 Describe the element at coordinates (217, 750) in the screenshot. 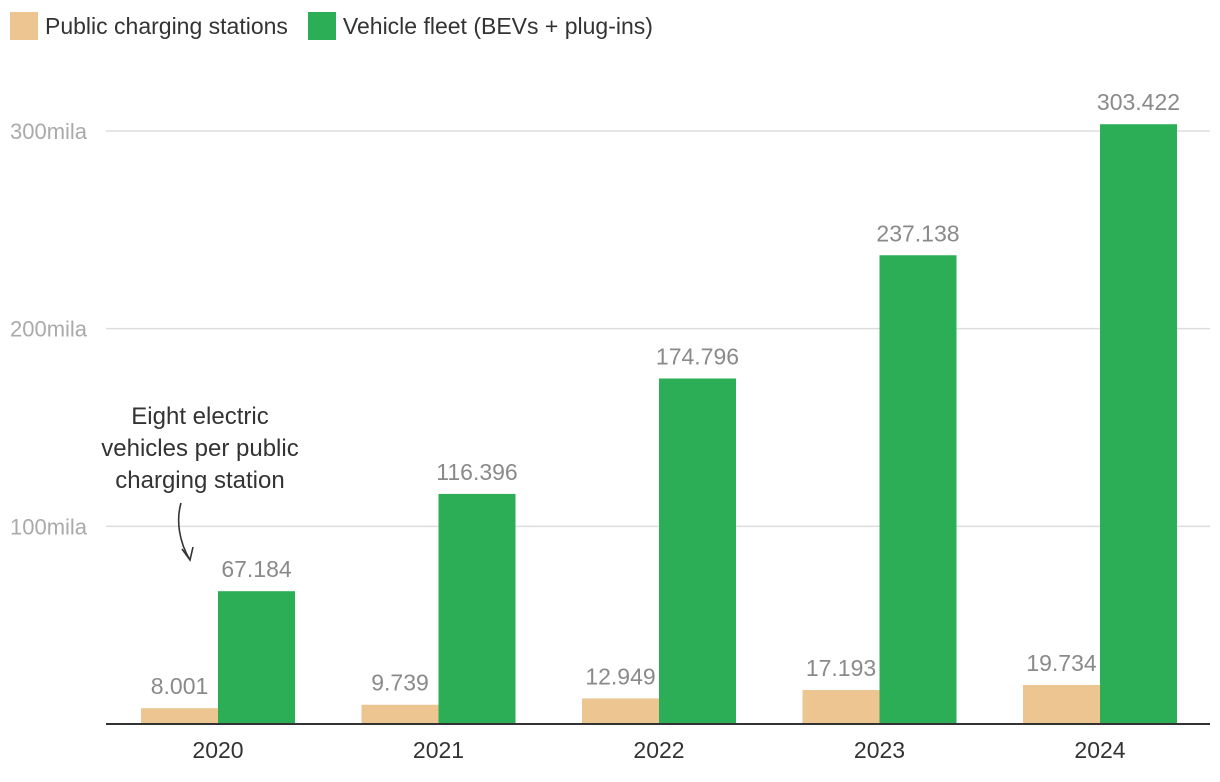

I see `x-tick-label: 2020` at that location.